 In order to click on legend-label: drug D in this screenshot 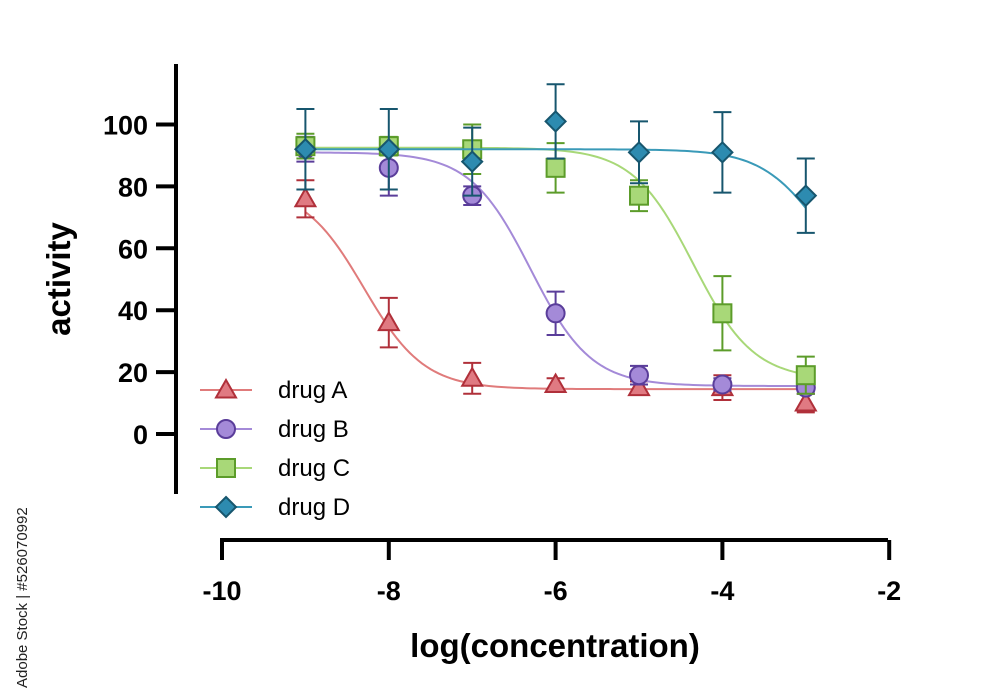, I will do `click(314, 507)`.